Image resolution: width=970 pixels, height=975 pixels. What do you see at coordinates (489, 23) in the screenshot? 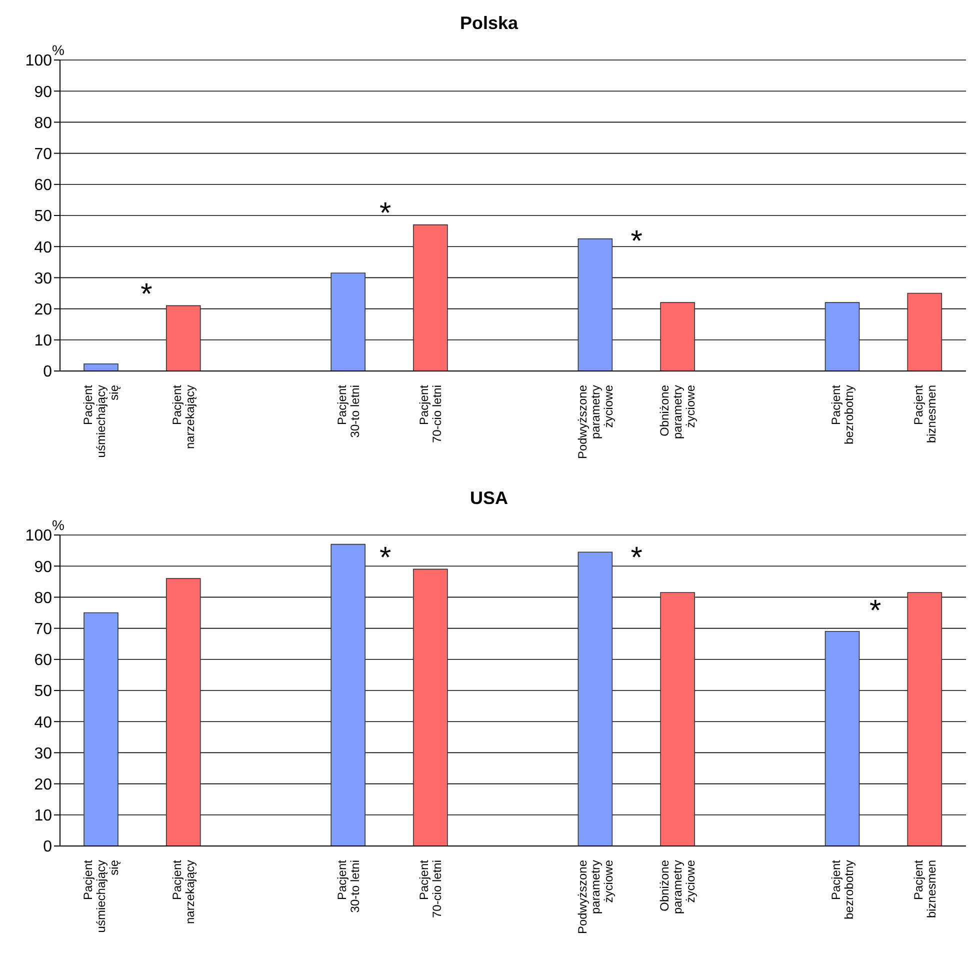
I see `chart-title: Polska` at bounding box center [489, 23].